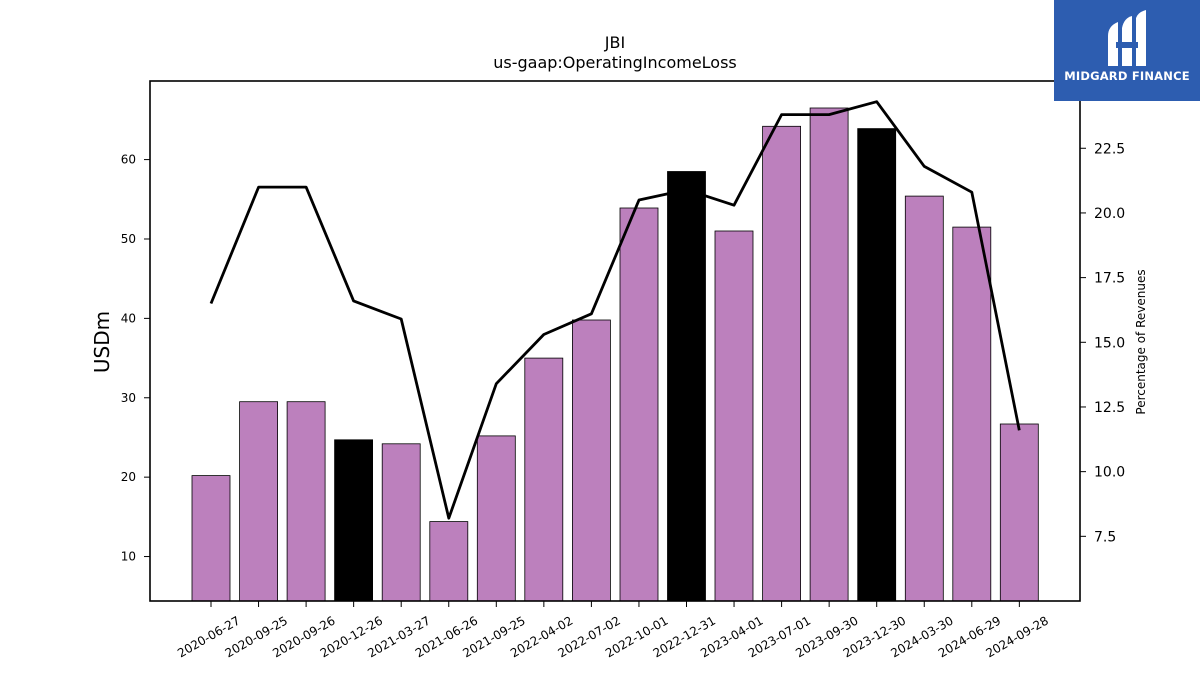 This screenshot has width=1200, height=675. I want to click on y-axis-label: USDm, so click(102, 342).